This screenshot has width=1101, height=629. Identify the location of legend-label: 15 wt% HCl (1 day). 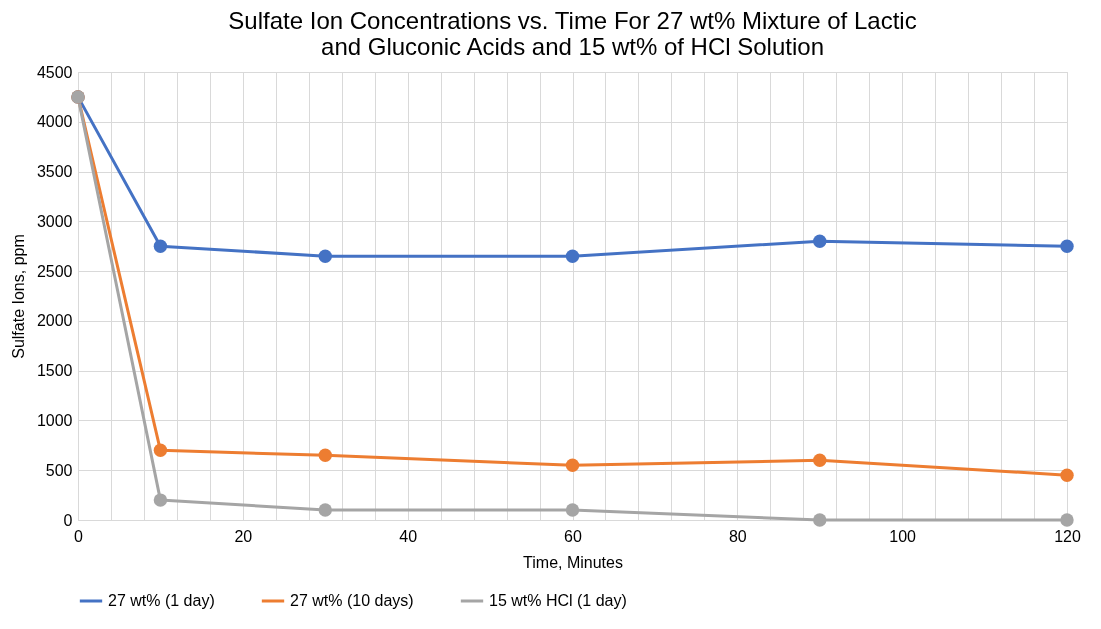
(558, 600).